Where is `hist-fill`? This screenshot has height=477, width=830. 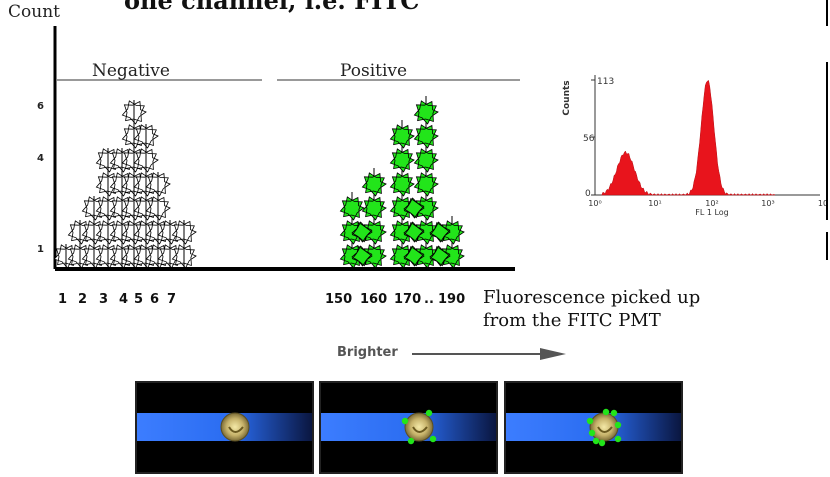 hist-fill is located at coordinates (688, 137).